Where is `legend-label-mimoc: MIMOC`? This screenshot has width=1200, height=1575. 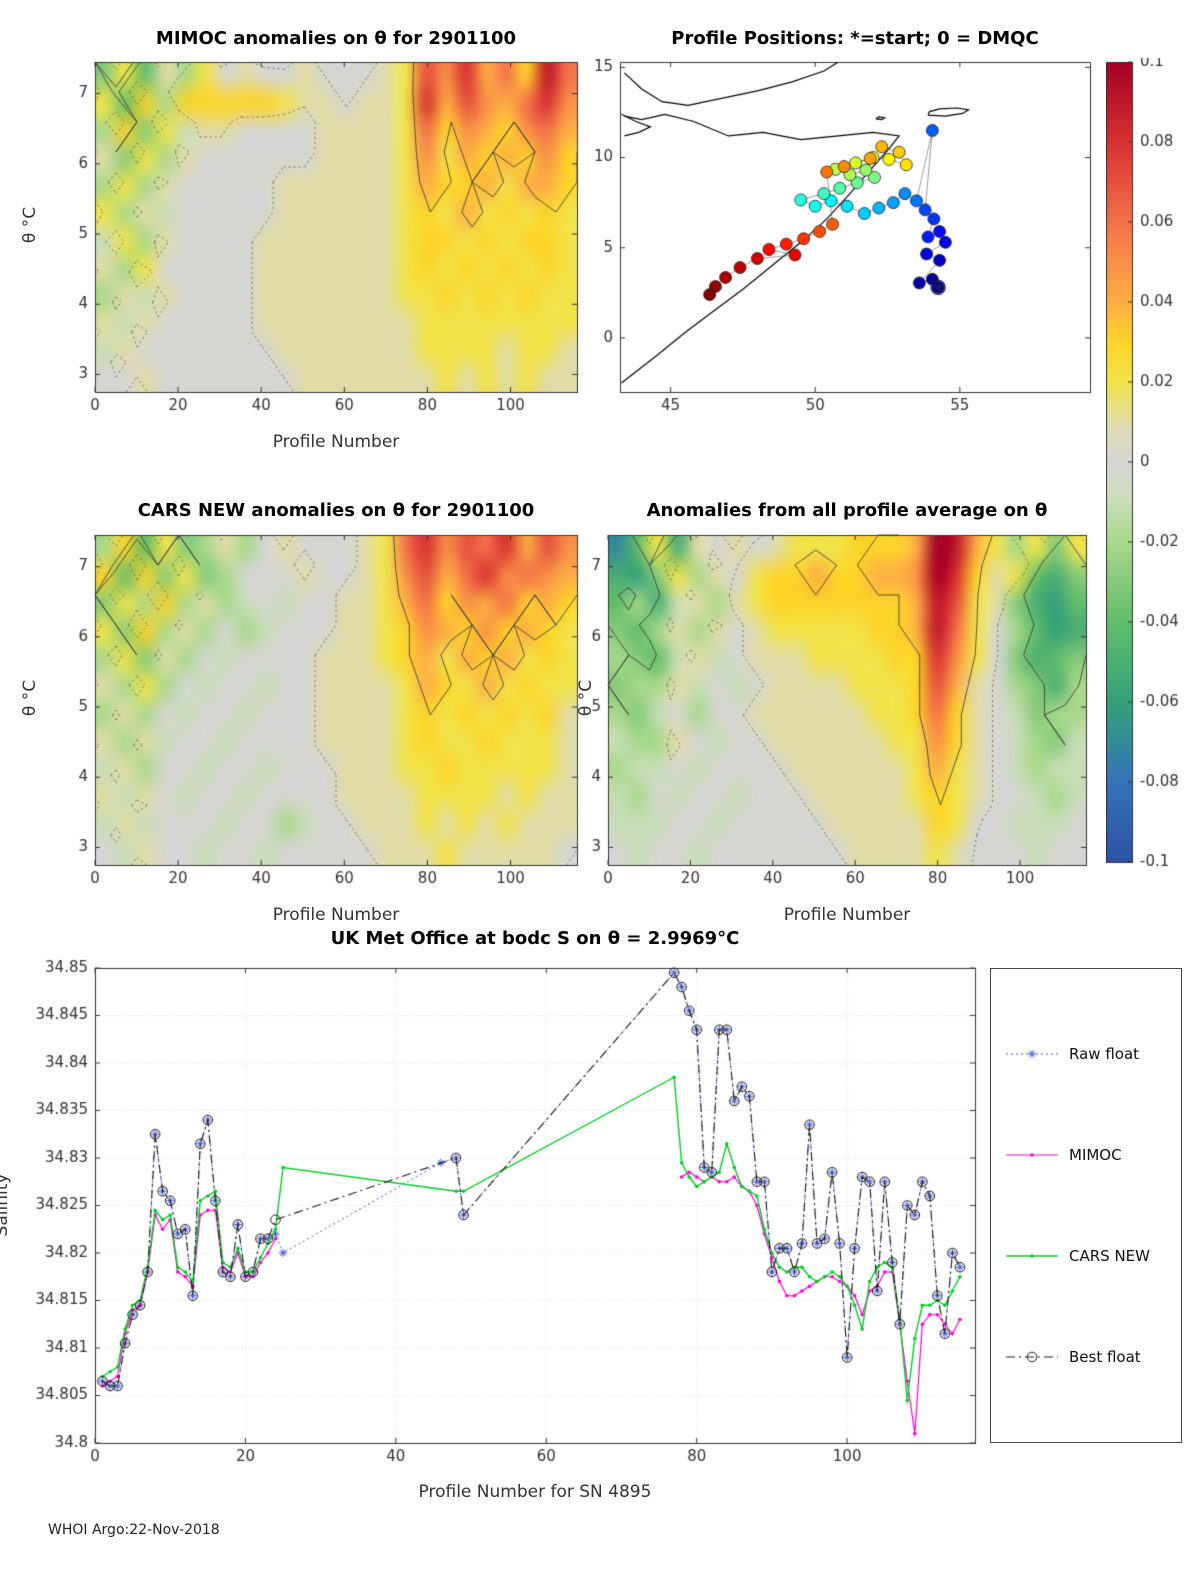
legend-label-mimoc: MIMOC is located at coordinates (1095, 1154).